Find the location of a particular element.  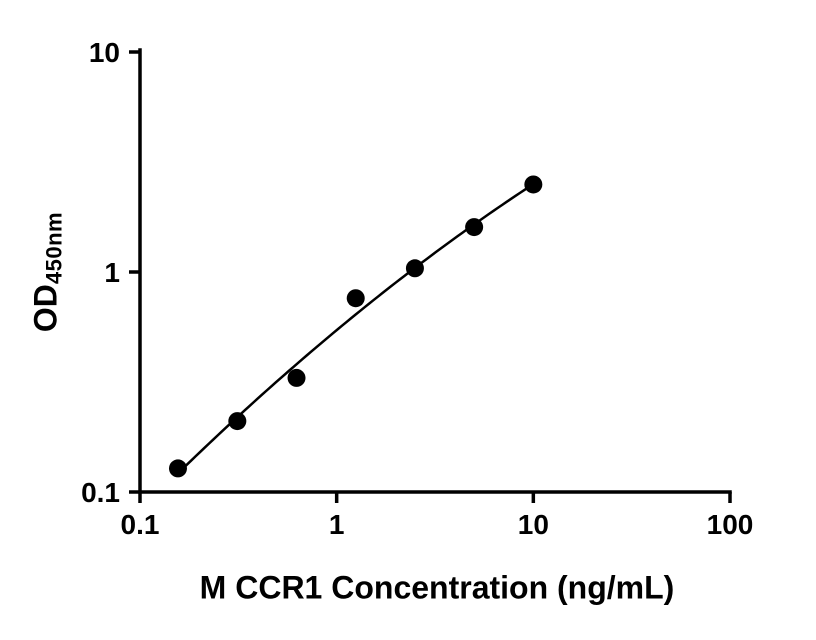

y-tick-label: 1 is located at coordinates (112, 272).